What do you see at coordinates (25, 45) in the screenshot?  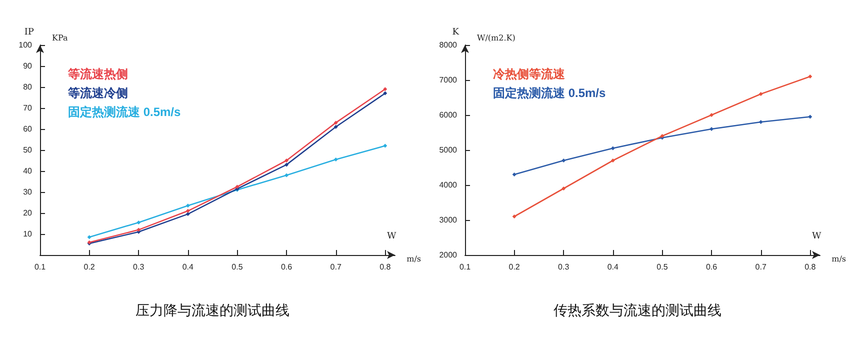 I see `y-tick-label: 100` at bounding box center [25, 45].